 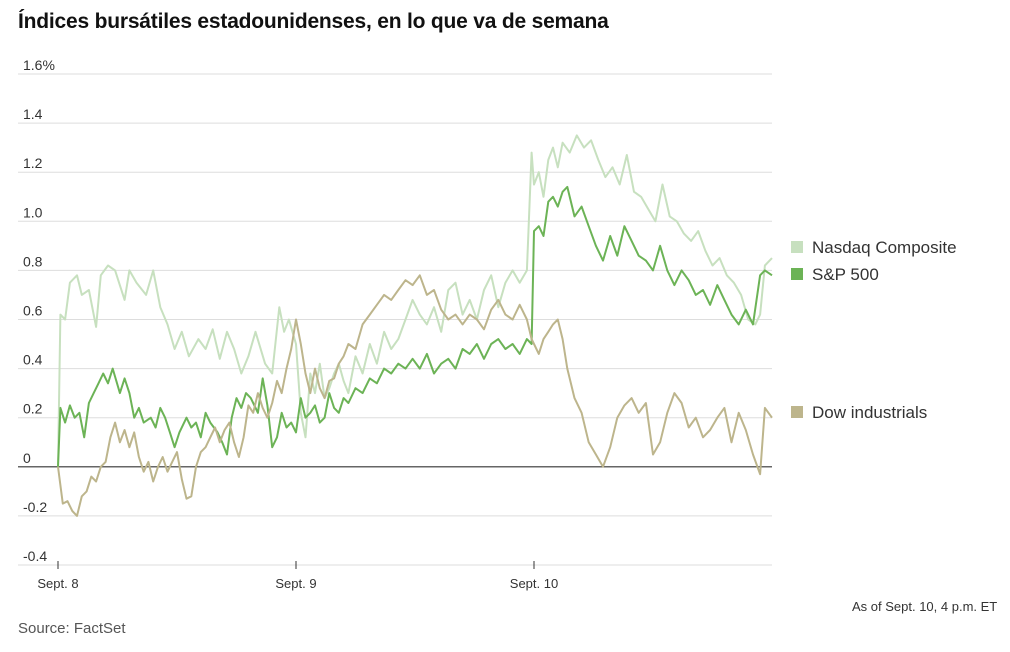 I want to click on y-tick-label: -0.2, so click(x=35, y=507).